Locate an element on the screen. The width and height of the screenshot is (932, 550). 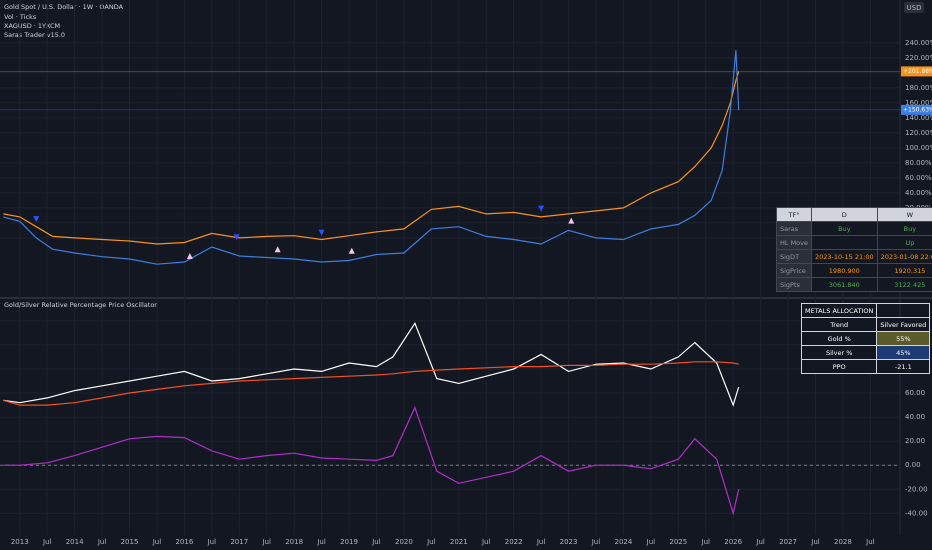
table-cell: Gold % is located at coordinates (839, 338).